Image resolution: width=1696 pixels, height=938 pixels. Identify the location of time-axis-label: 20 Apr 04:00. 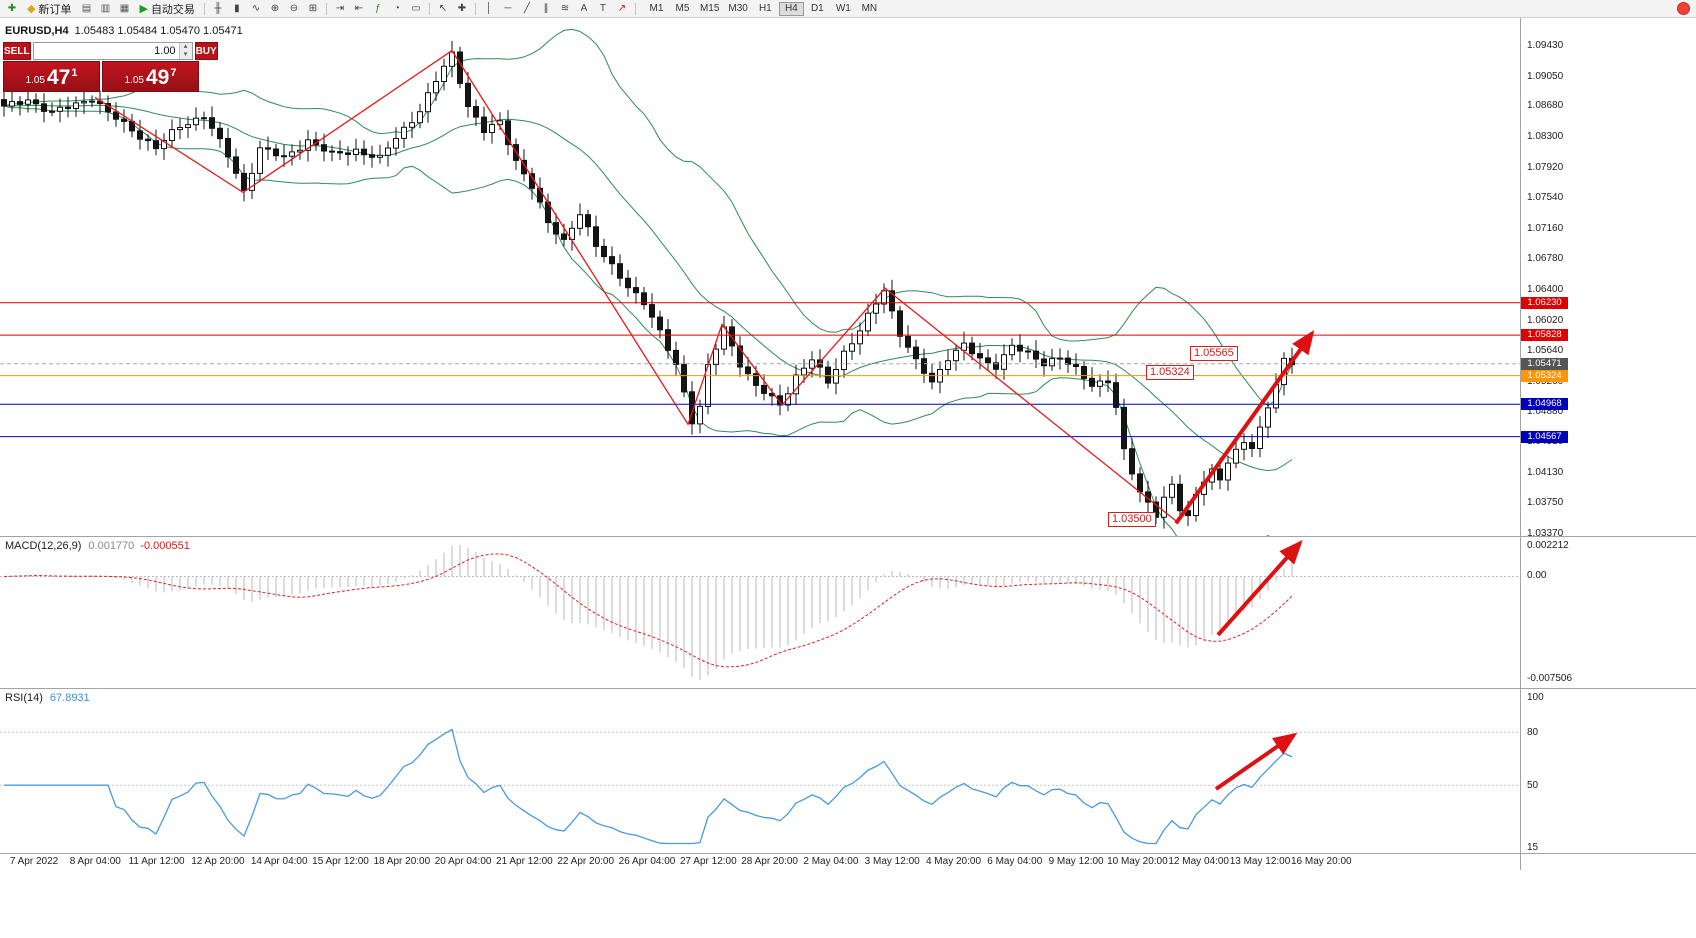
(463, 861).